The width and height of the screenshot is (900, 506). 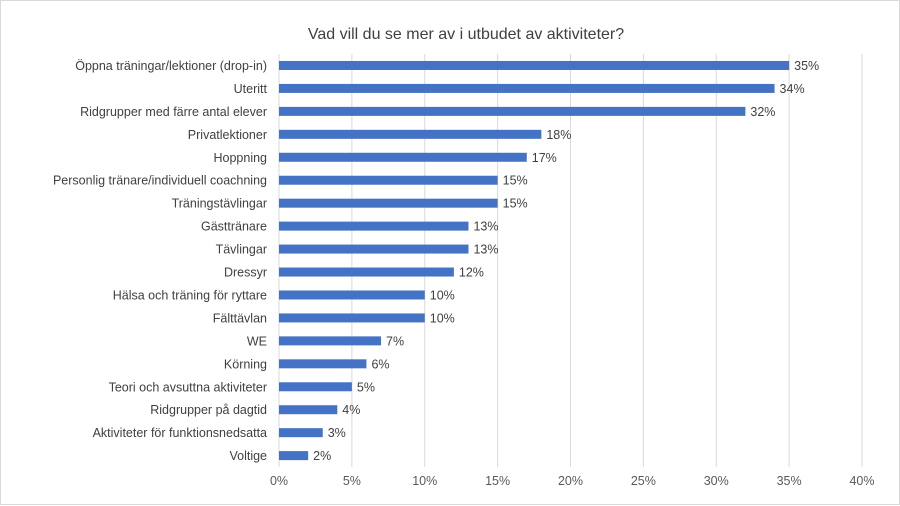 What do you see at coordinates (240, 318) in the screenshot?
I see `category-label: Fälttävlan` at bounding box center [240, 318].